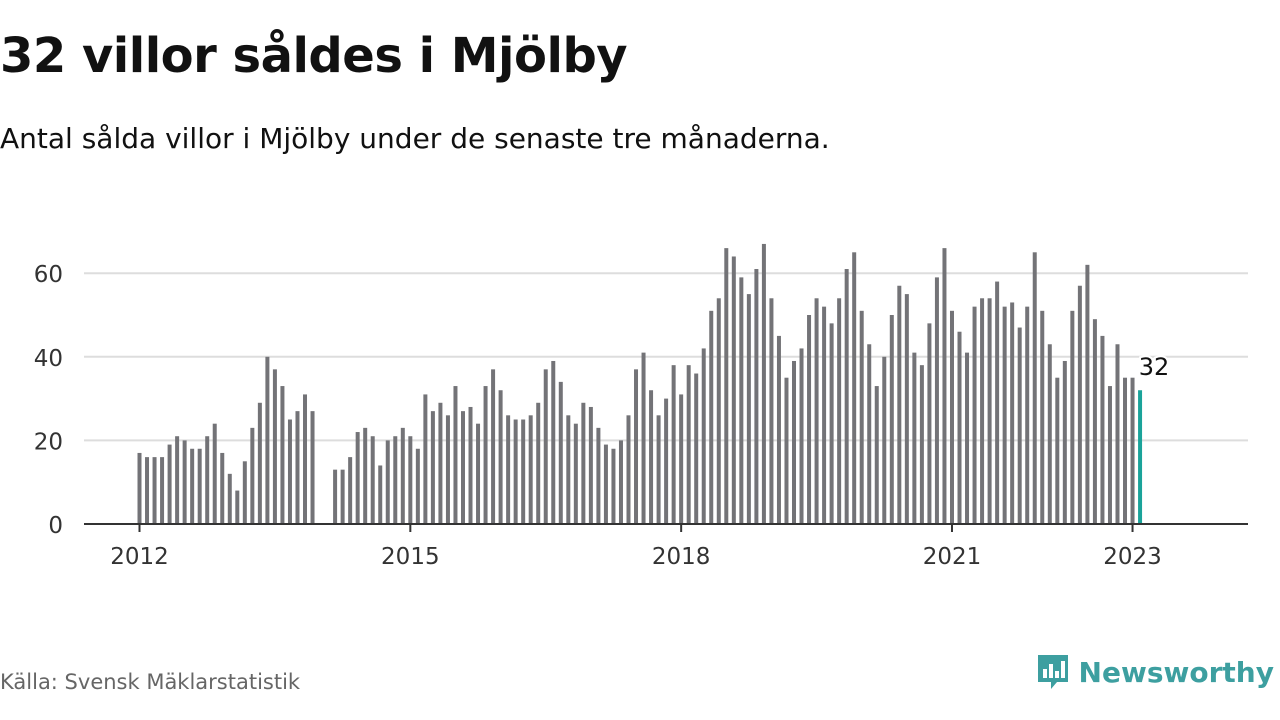 This screenshot has height=720, width=1280. What do you see at coordinates (139, 557) in the screenshot?
I see `x-tick-label: 2012` at bounding box center [139, 557].